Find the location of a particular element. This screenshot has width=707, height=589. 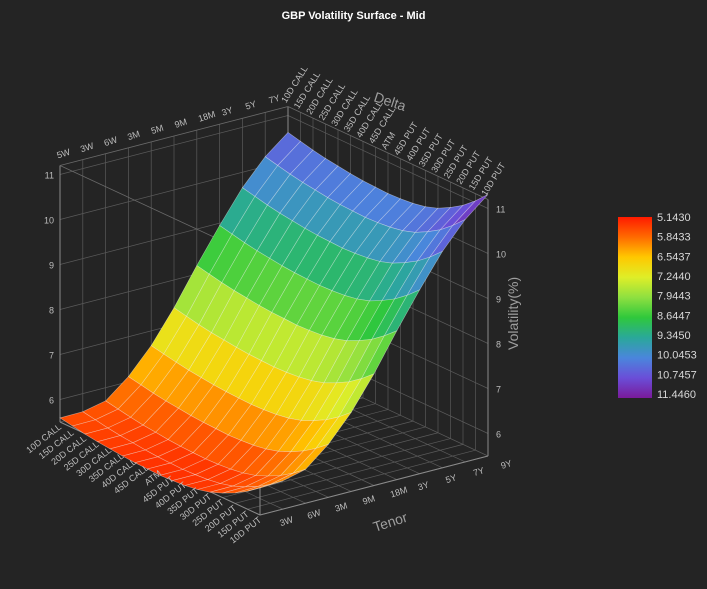

z-tick-label-left: 8 is located at coordinates (51, 311).